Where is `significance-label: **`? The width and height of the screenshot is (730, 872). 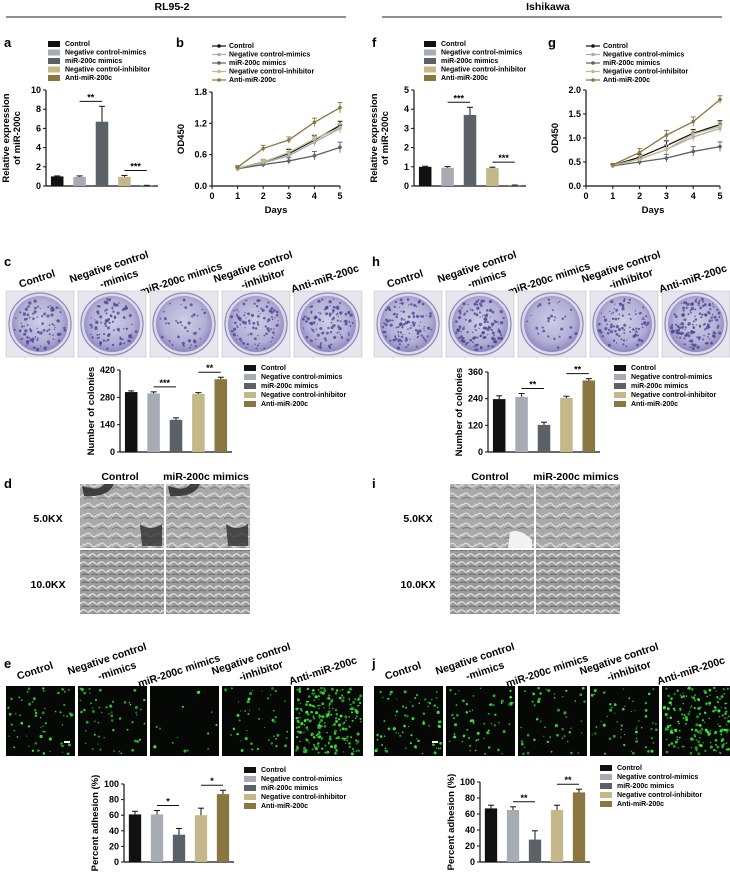 significance-label: ** is located at coordinates (524, 798).